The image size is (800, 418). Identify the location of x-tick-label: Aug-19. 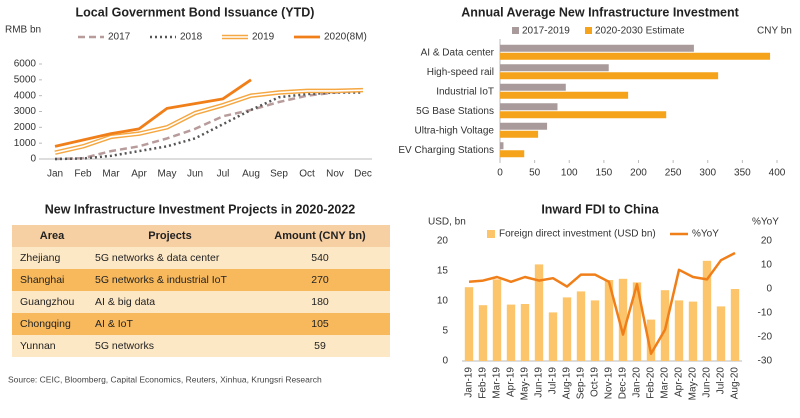
(567, 383).